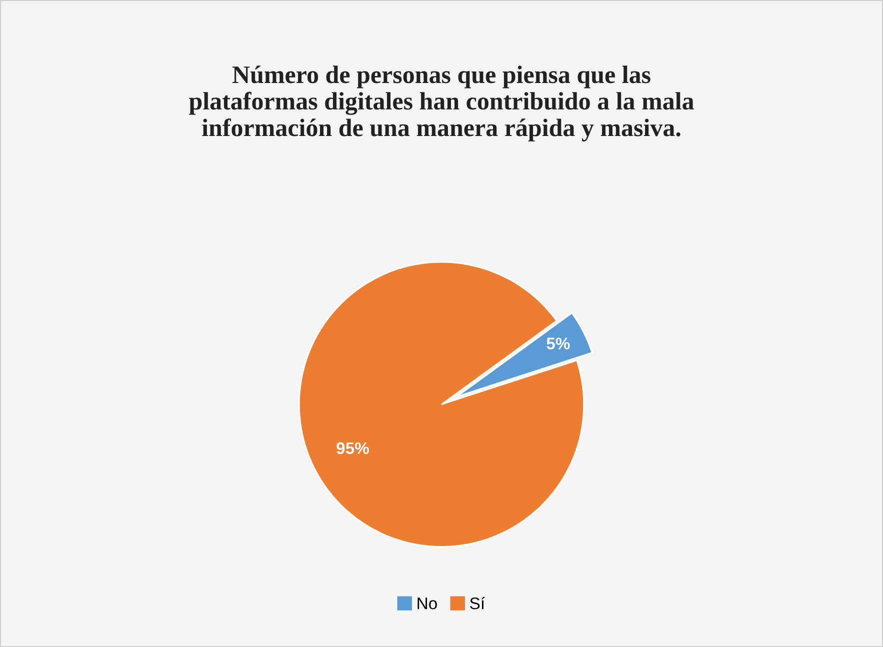 This screenshot has width=883, height=647. What do you see at coordinates (558, 344) in the screenshot?
I see `data-label: 5%` at bounding box center [558, 344].